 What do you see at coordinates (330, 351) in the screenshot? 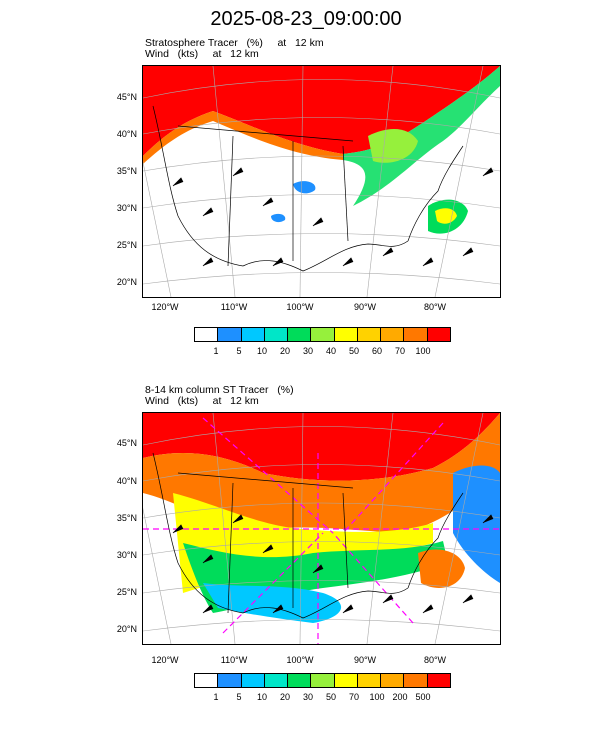
I see `colorbar-label: 40` at bounding box center [330, 351].